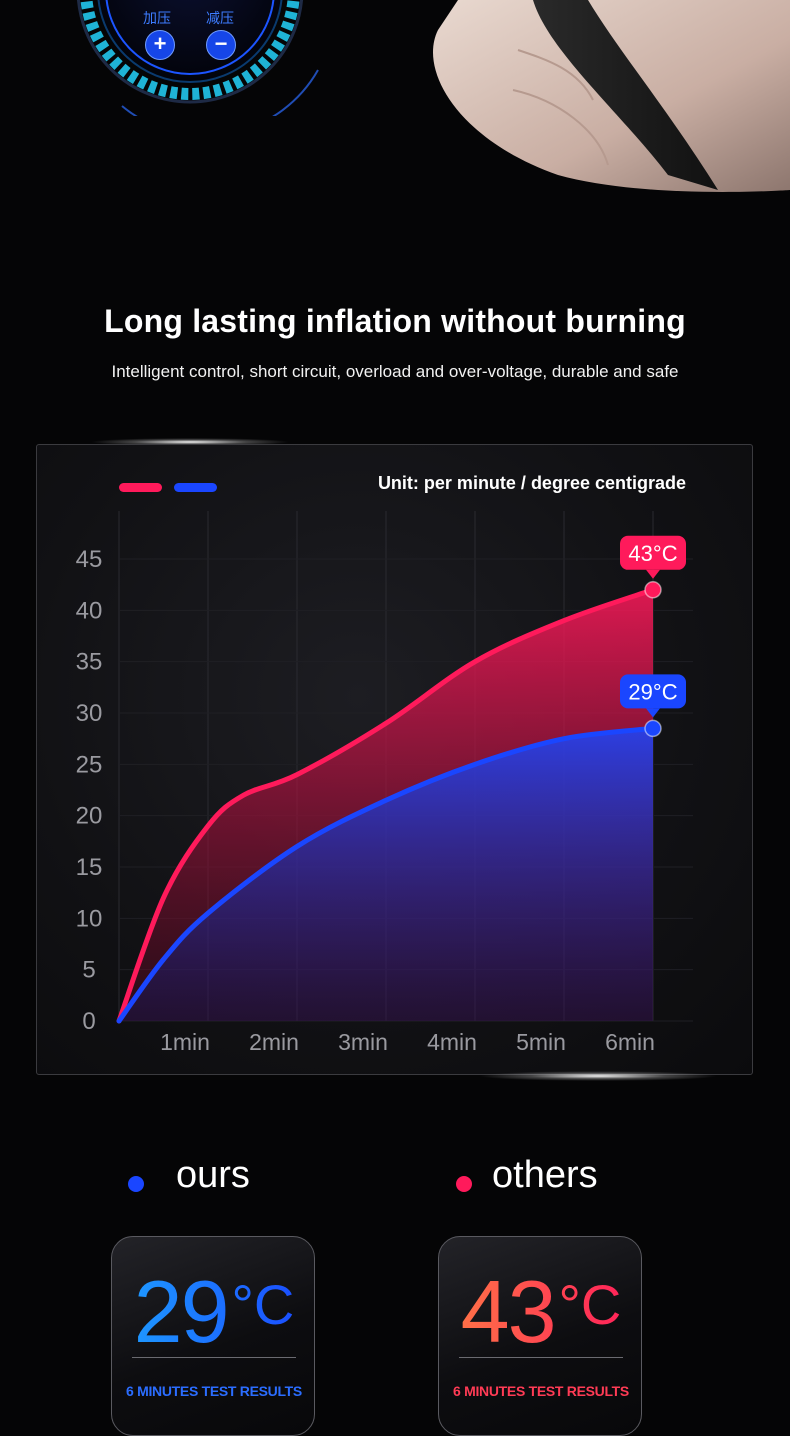  Describe the element at coordinates (89, 610) in the screenshot. I see `y-tick-label: 40` at that location.